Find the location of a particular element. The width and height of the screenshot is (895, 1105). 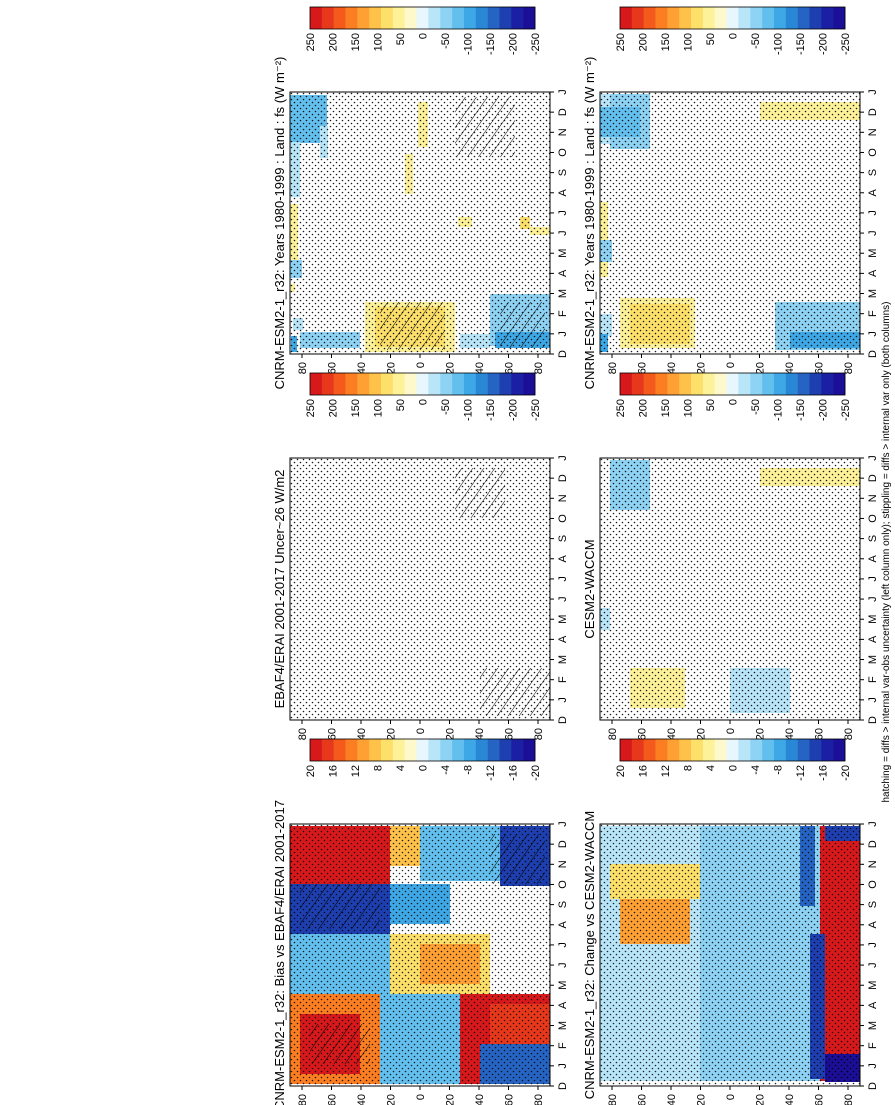

panel-title: CNRM-ESM2-1_r32: Change vs CESM2-WACCM is located at coordinates (589, 955).